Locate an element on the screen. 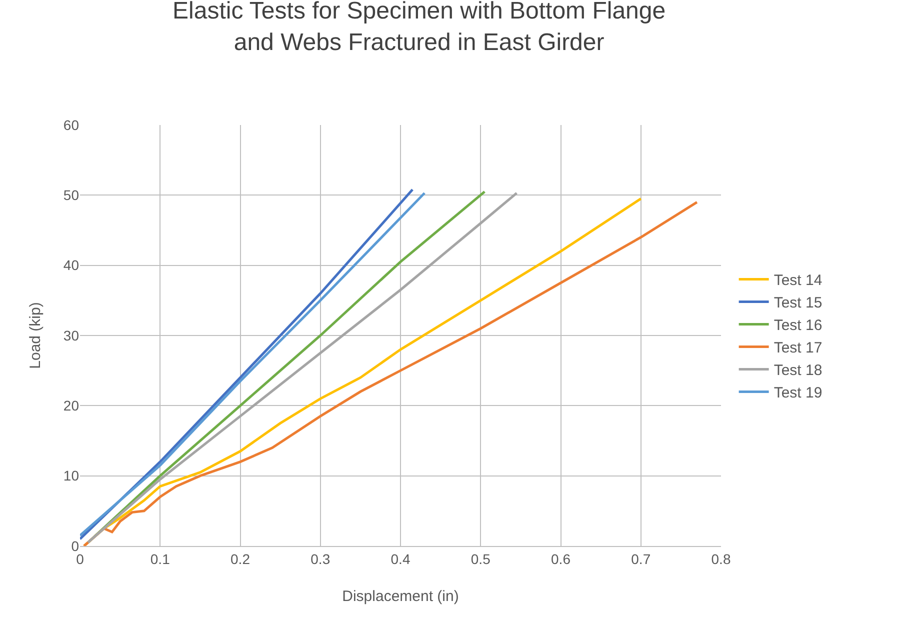 The image size is (911, 621). x-tick-label: 0.6 is located at coordinates (561, 558).